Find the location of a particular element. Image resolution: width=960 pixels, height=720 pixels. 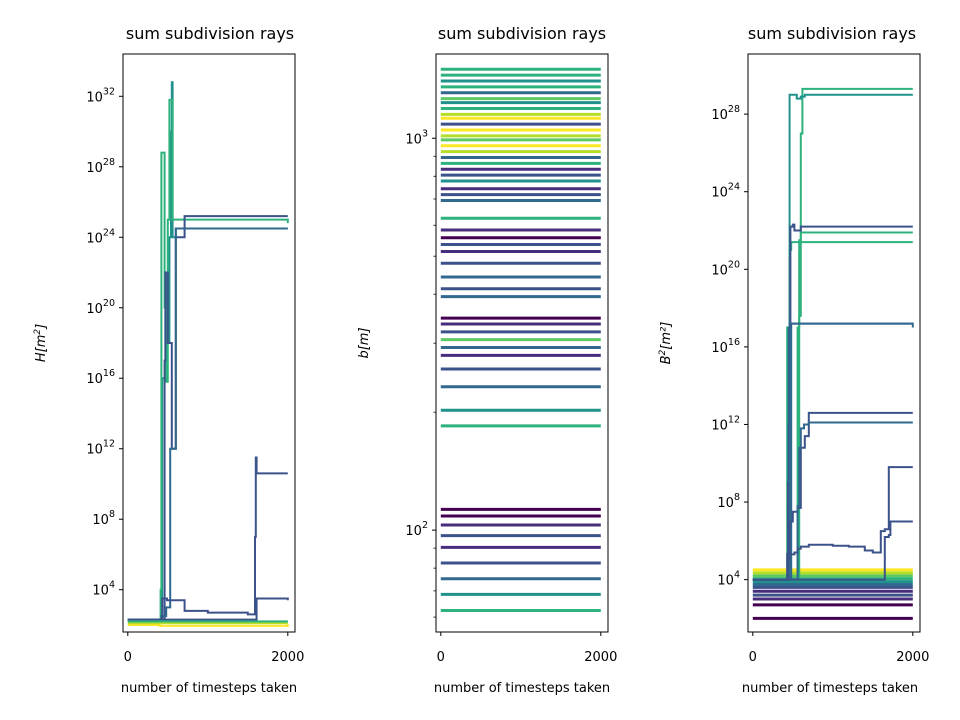

subplot-h-title: sum subdivision rays is located at coordinates (210, 33).